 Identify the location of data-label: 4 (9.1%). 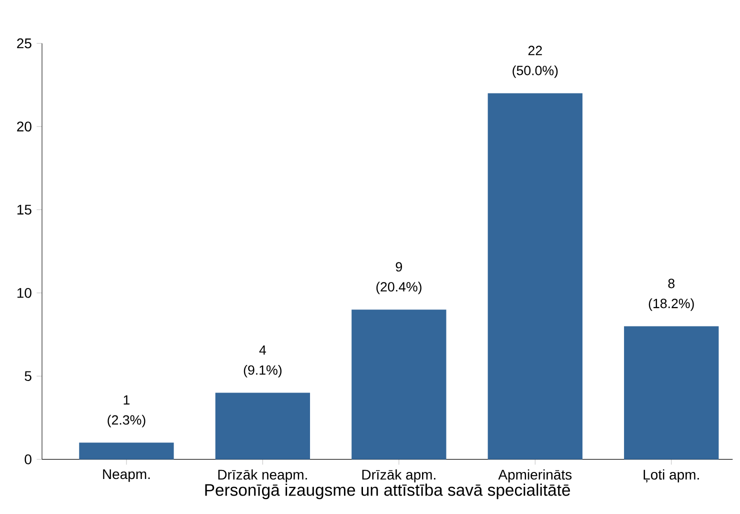
(263, 361).